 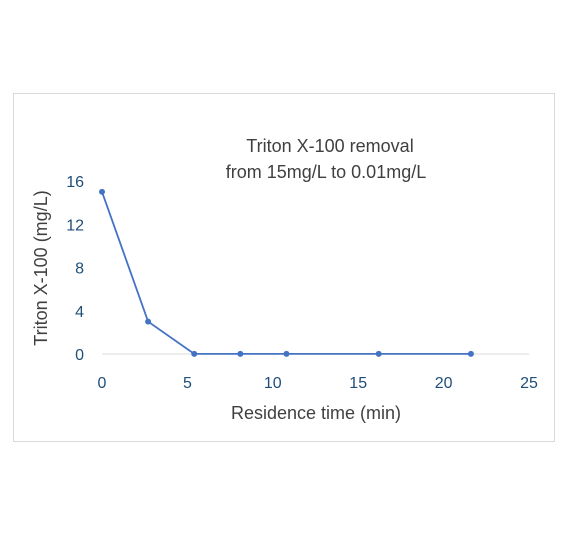 I want to click on x-tick-label: 0, so click(x=102, y=383).